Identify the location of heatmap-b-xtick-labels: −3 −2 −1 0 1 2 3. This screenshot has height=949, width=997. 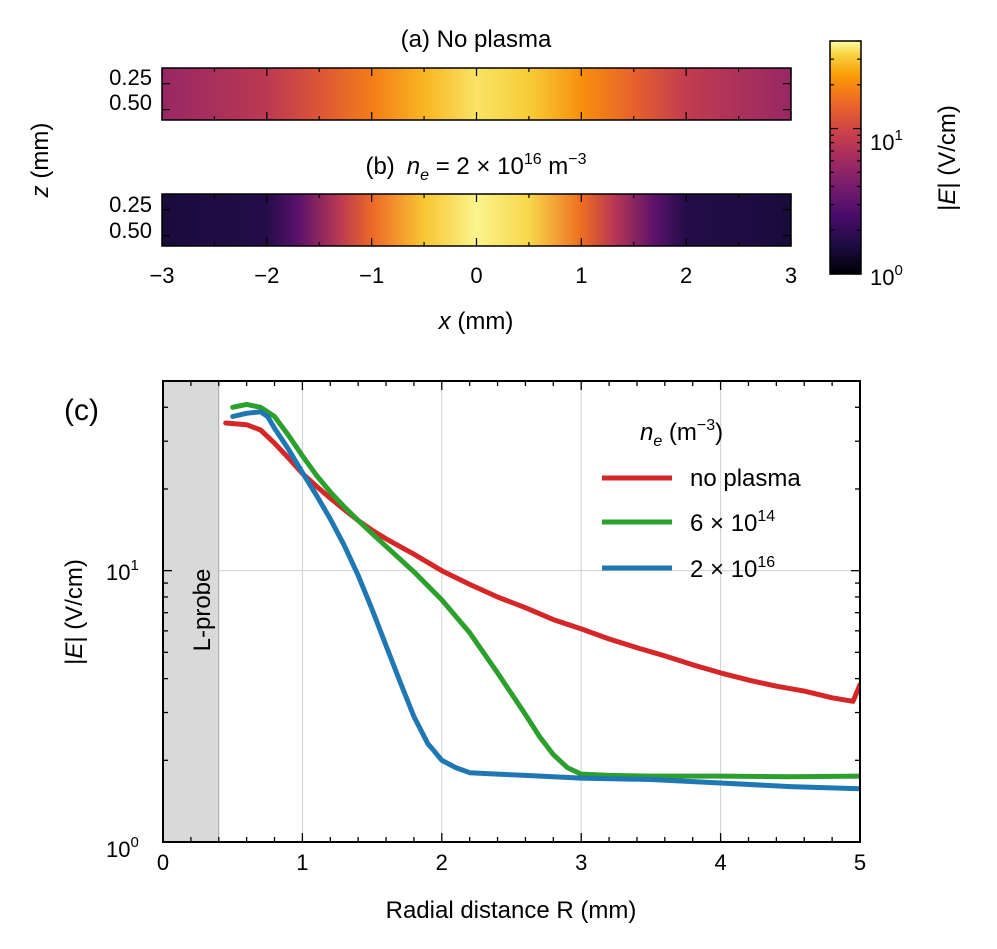
(473, 275).